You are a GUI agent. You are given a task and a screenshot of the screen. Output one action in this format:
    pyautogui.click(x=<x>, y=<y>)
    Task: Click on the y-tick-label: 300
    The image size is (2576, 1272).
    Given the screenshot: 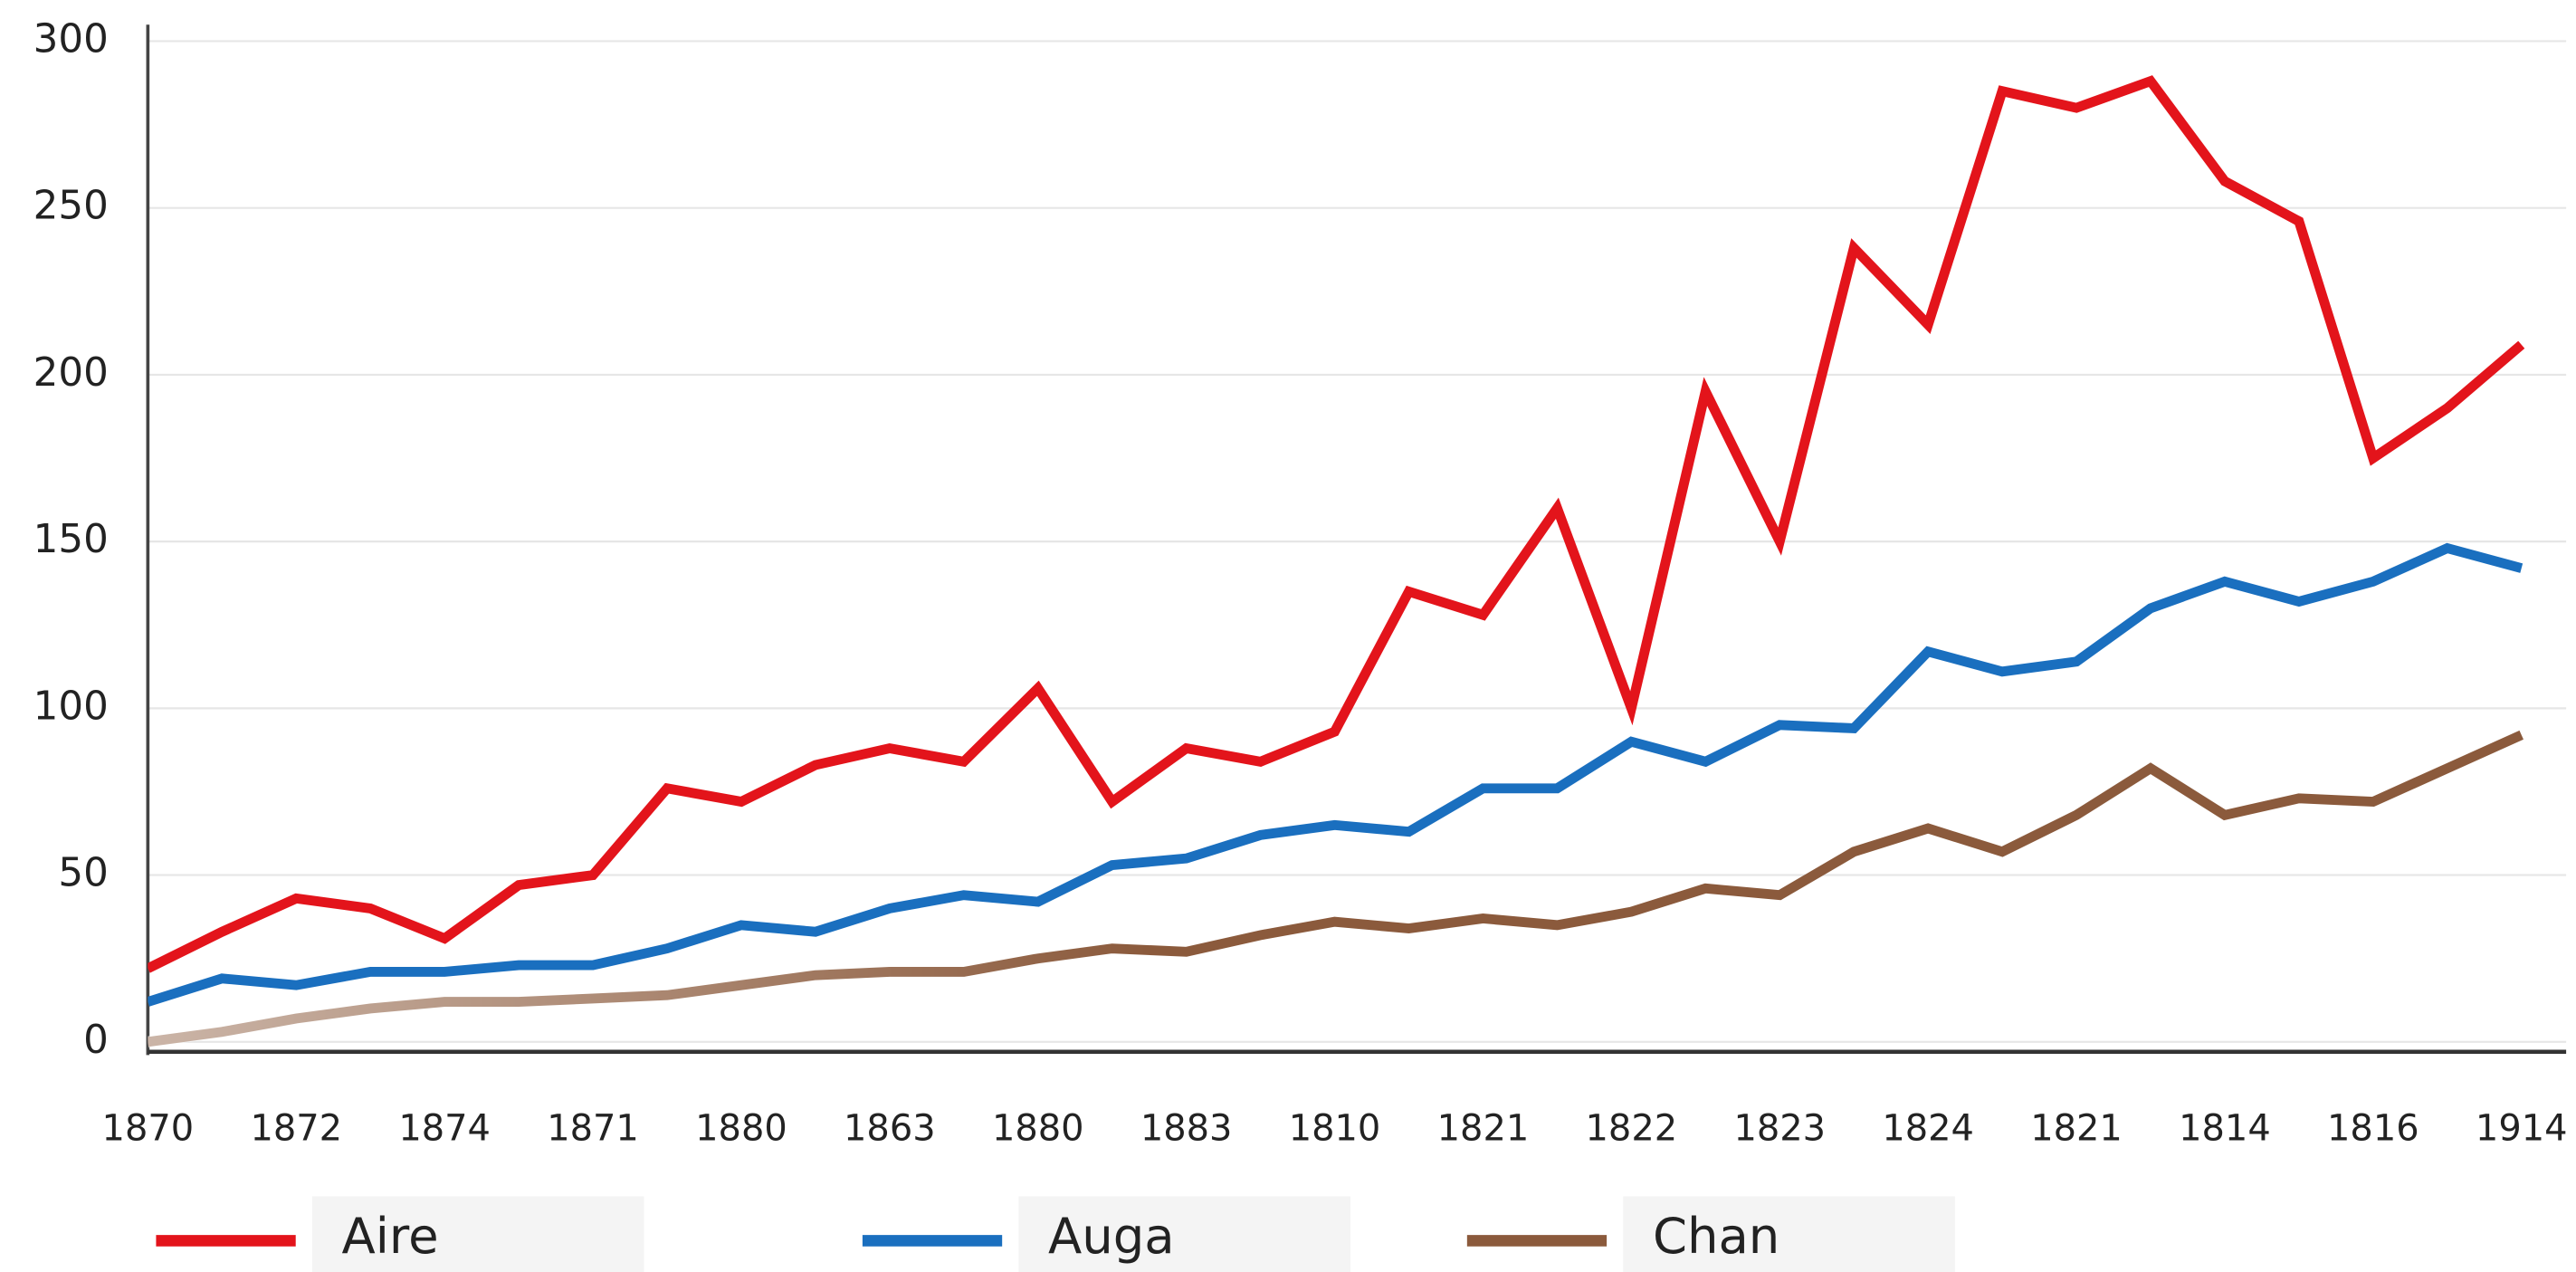 What is the action you would take?
    pyautogui.click(x=71, y=39)
    